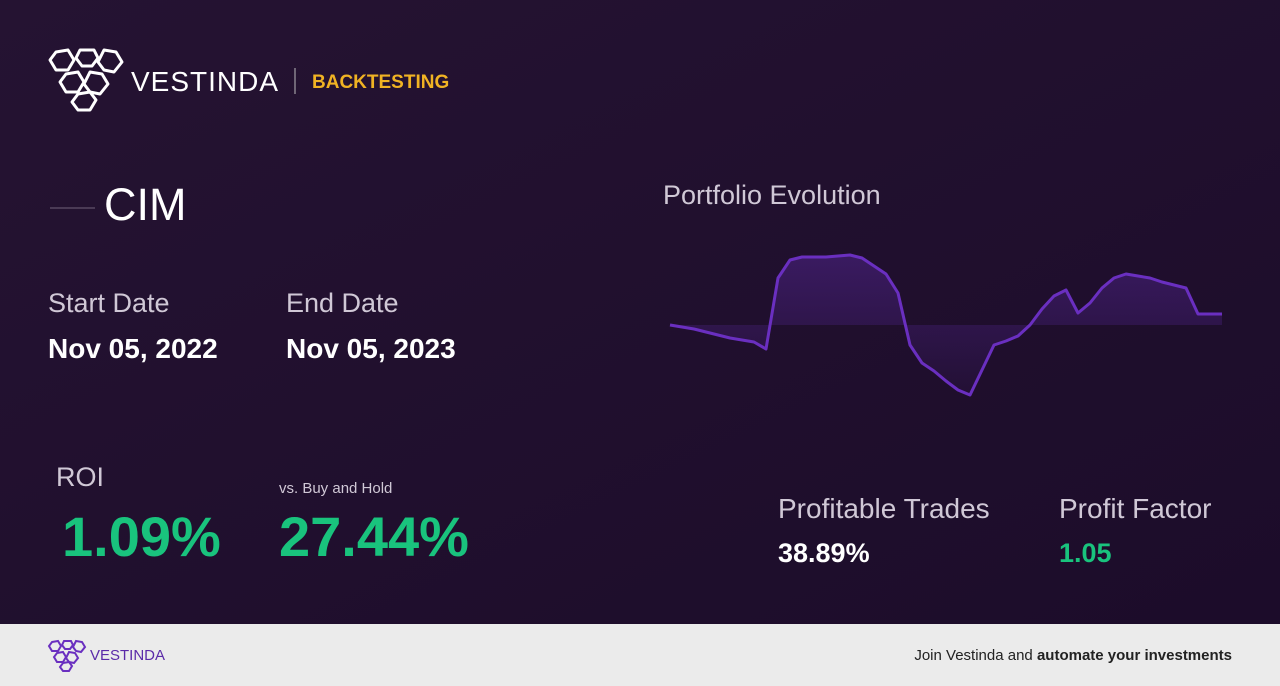  Describe the element at coordinates (1134, 655) in the screenshot. I see `cta-bold: automate your investments` at that location.